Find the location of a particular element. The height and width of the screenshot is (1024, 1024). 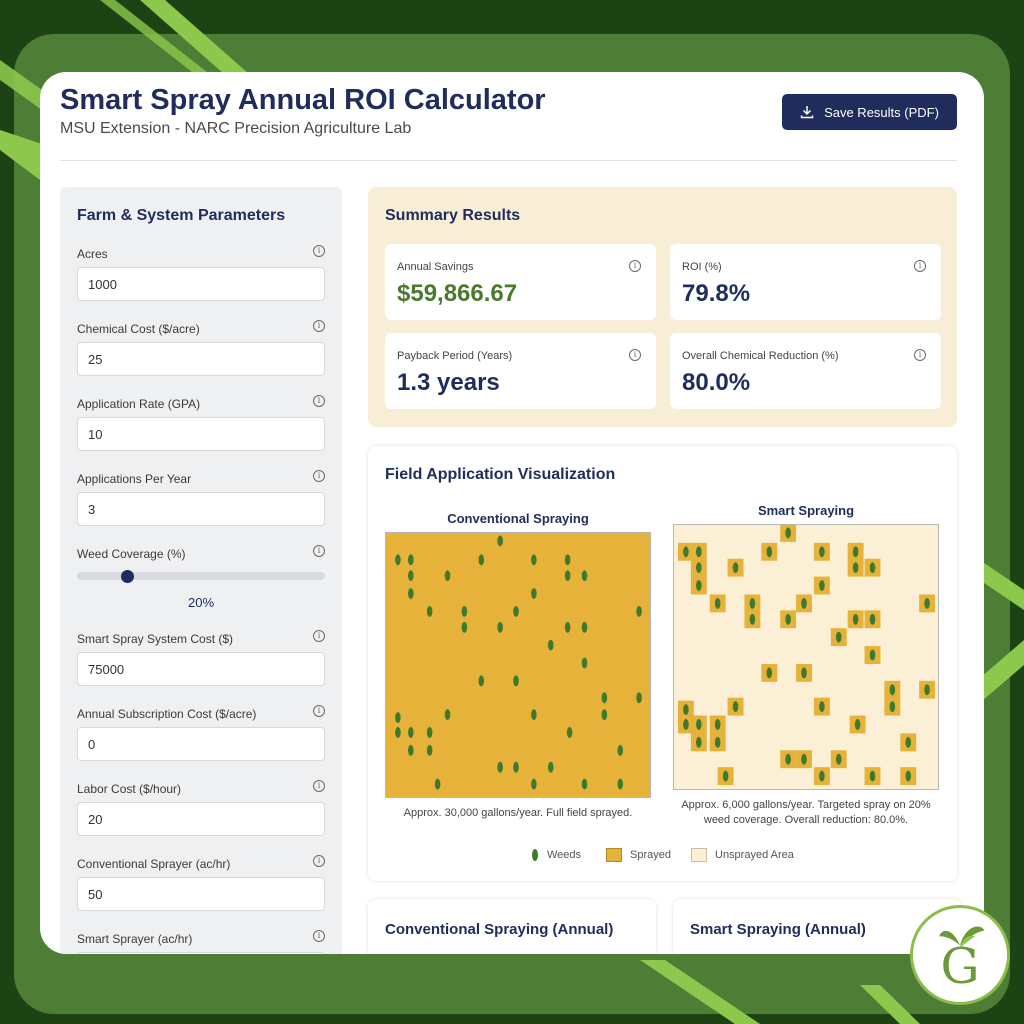

weed-coverage-slider is located at coordinates (201, 576).